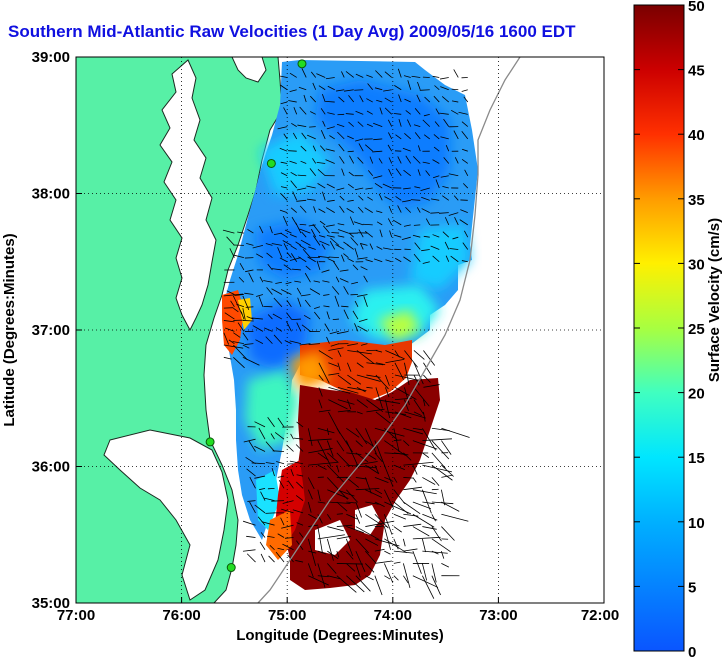  What do you see at coordinates (393, 615) in the screenshot?
I see `x-tick-label: 74:00` at bounding box center [393, 615].